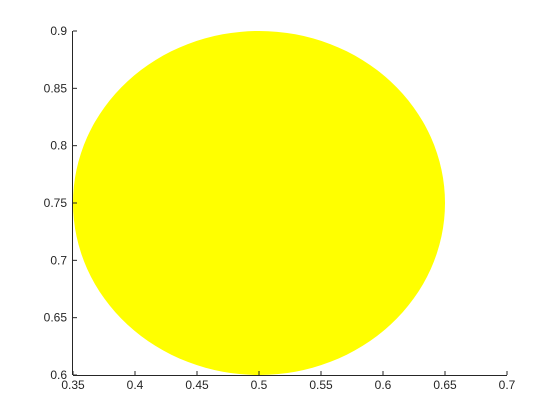 The height and width of the screenshot is (420, 560). I want to click on x-tick-label: 0.4, so click(135, 385).